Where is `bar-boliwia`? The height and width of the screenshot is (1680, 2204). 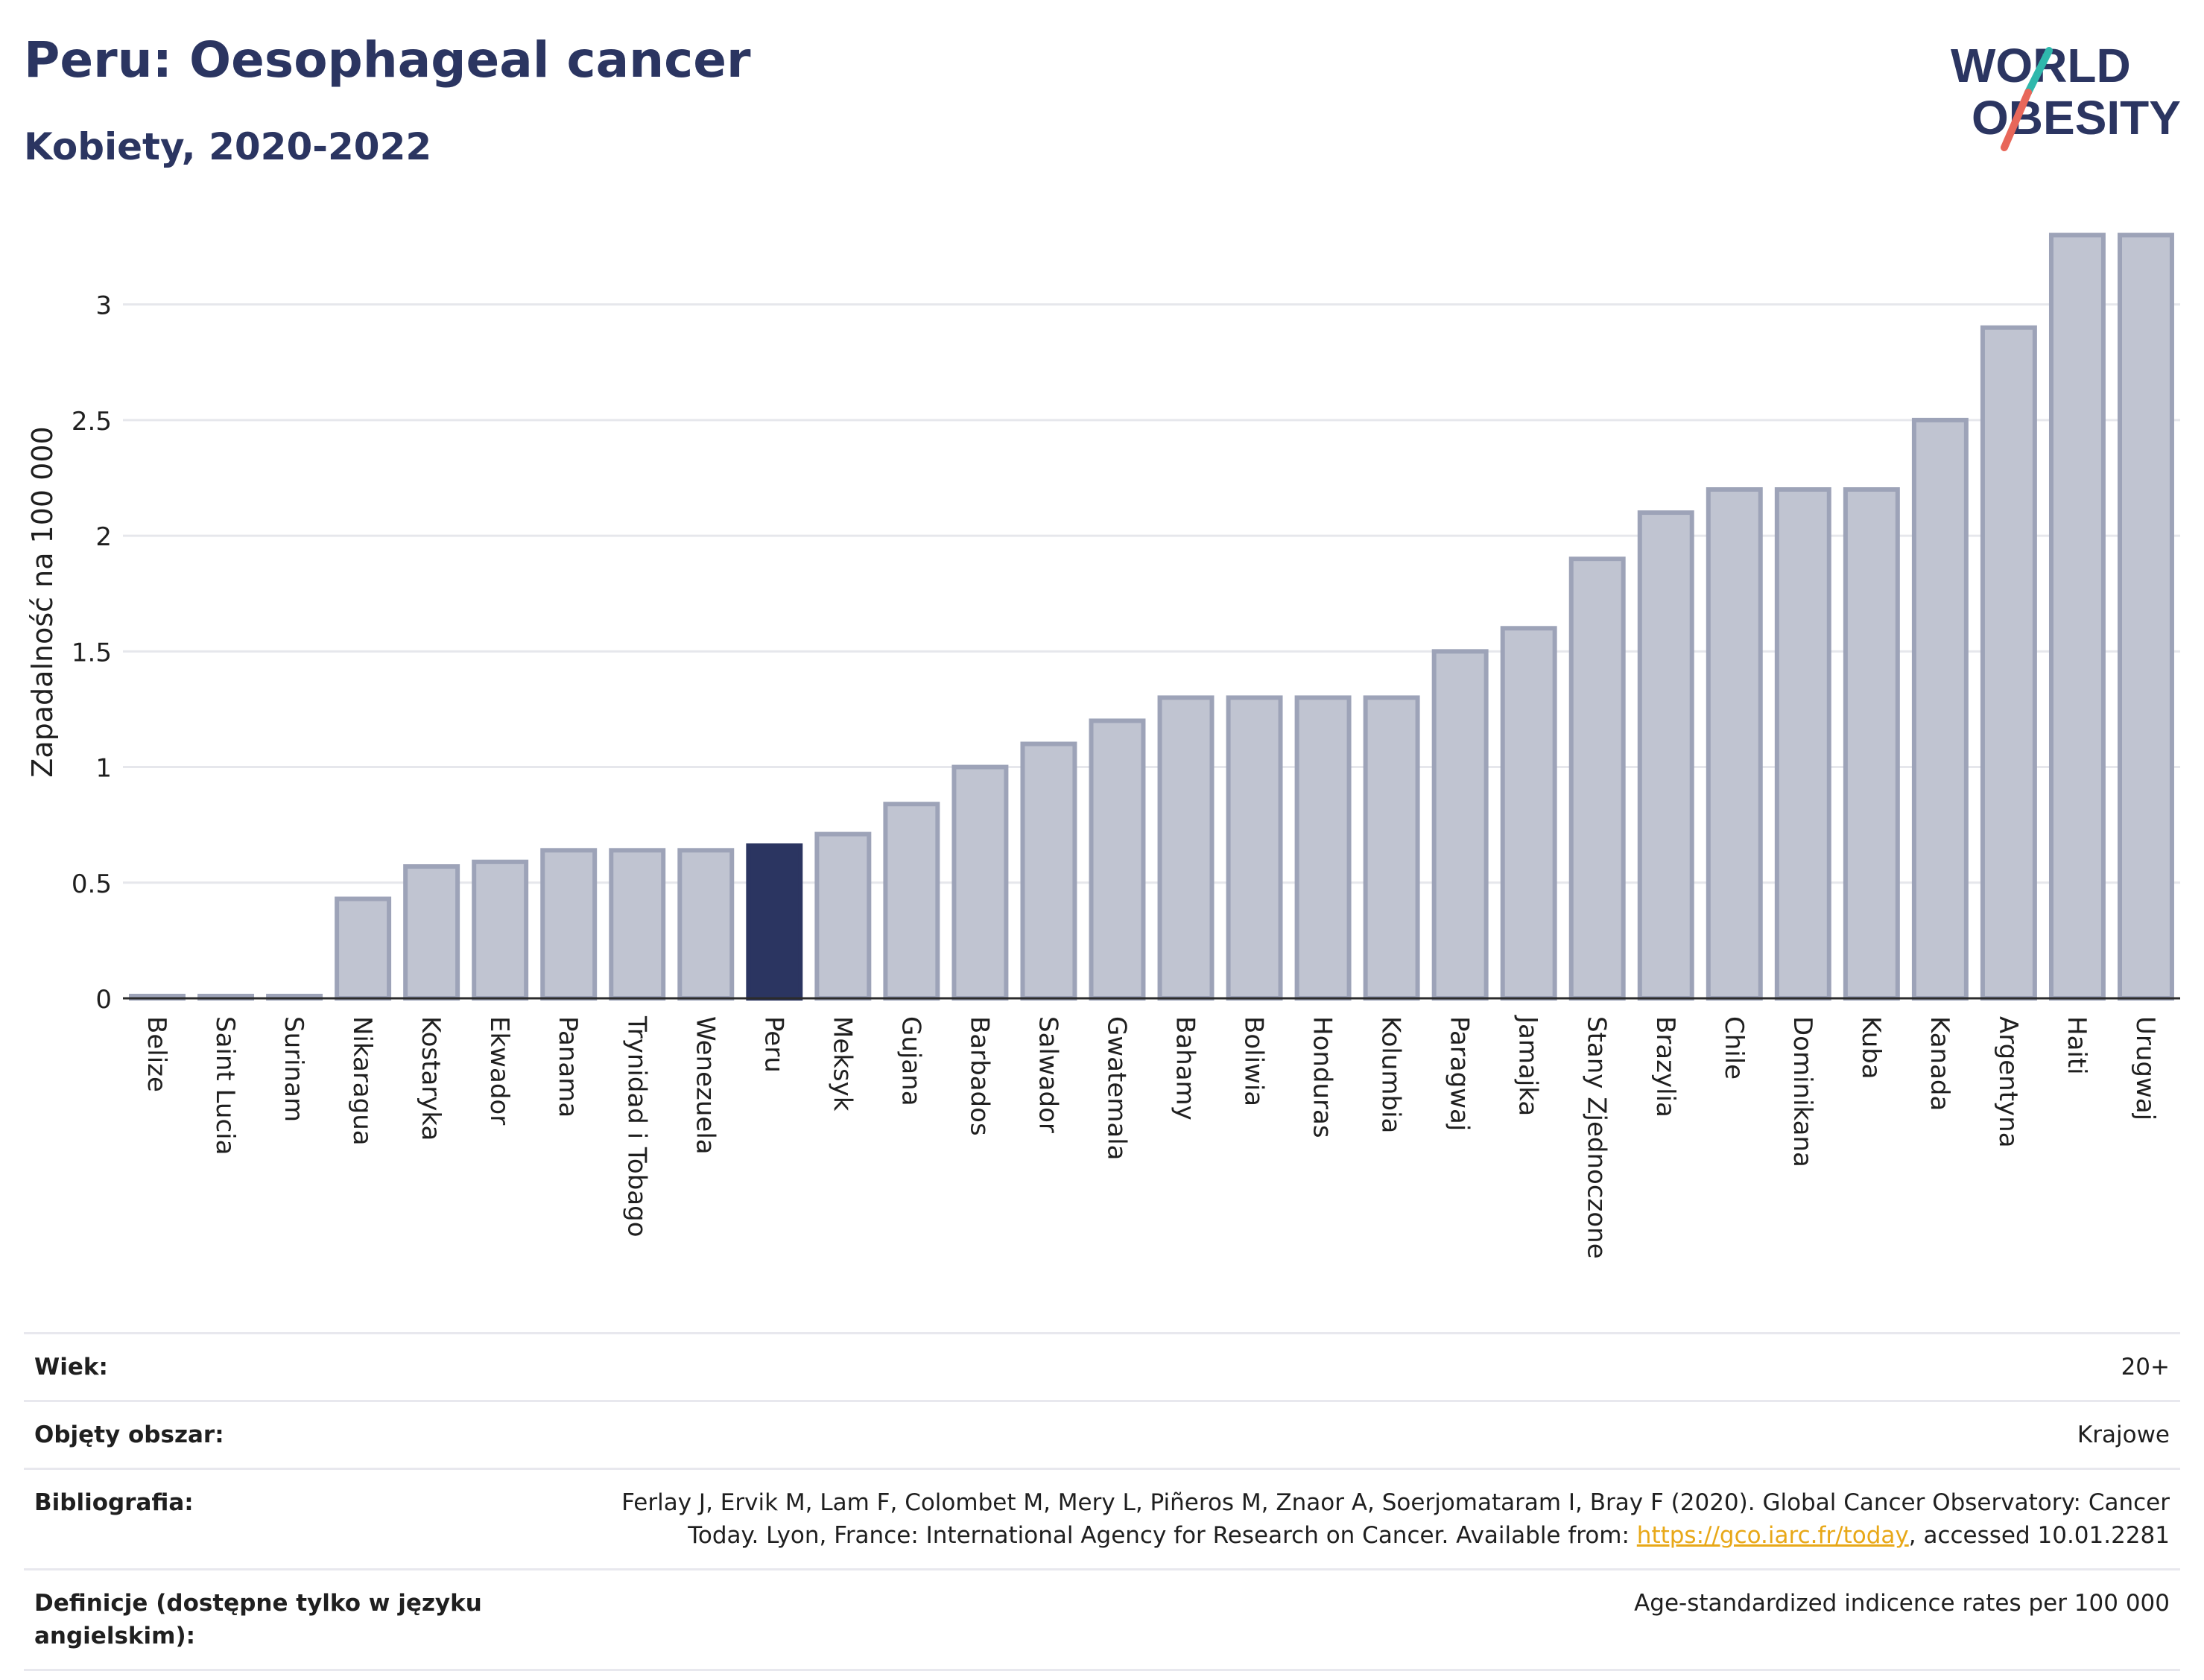
bar-boliwia is located at coordinates (1254, 848).